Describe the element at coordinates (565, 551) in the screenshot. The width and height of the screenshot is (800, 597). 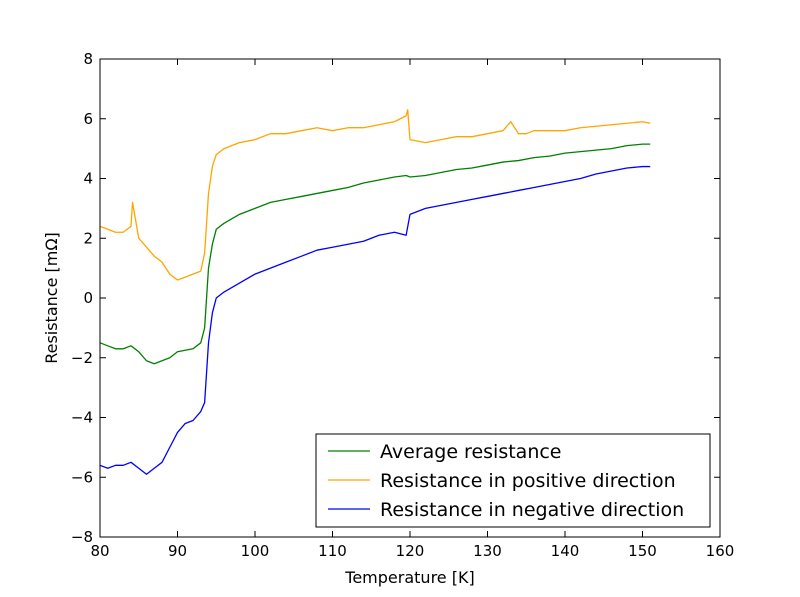
I see `x-tick-label: 140` at that location.